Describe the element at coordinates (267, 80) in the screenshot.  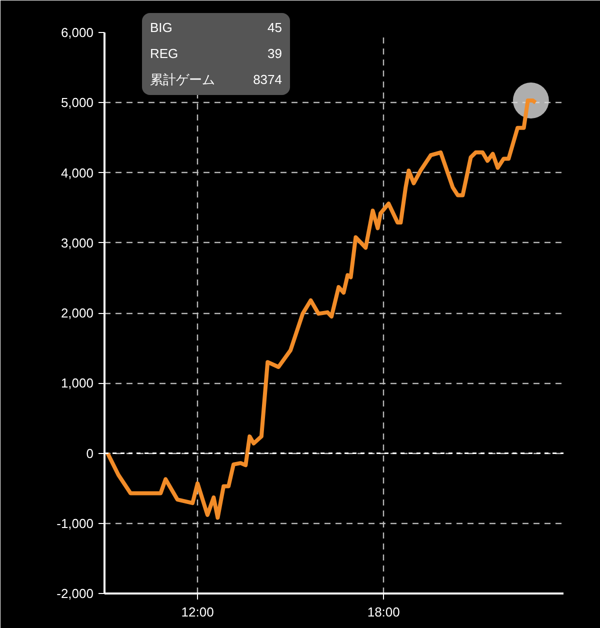
I see `annotation: 8374` at that location.